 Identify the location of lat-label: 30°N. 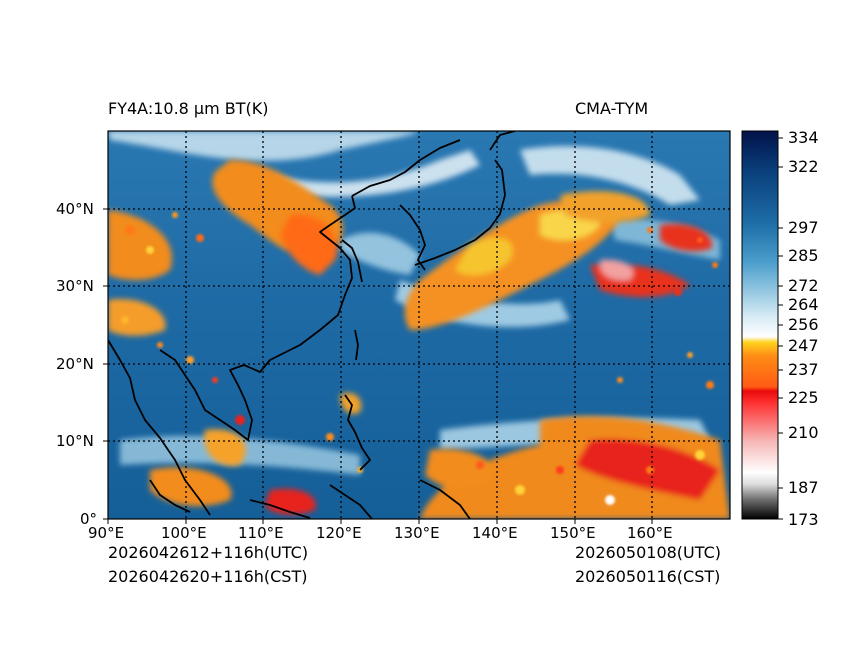
(75, 286).